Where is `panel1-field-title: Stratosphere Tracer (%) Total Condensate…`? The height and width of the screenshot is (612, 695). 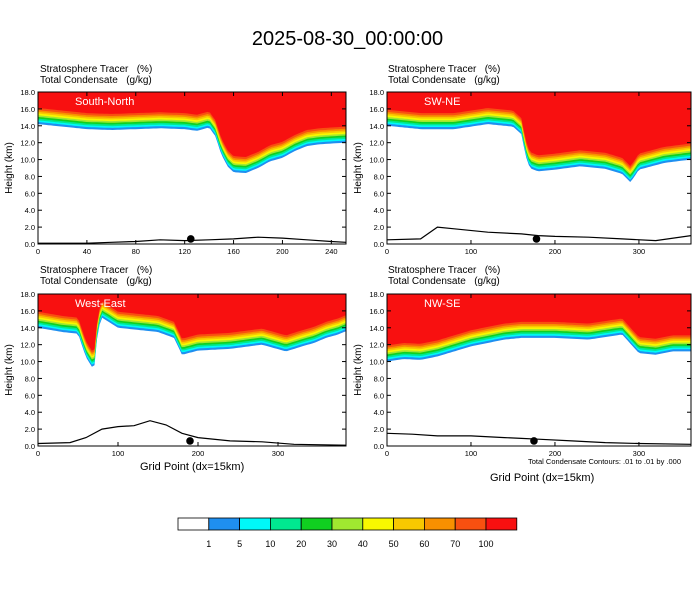
panel1-field-title: Stratosphere Tracer (%) Total Condensate… is located at coordinates (96, 75).